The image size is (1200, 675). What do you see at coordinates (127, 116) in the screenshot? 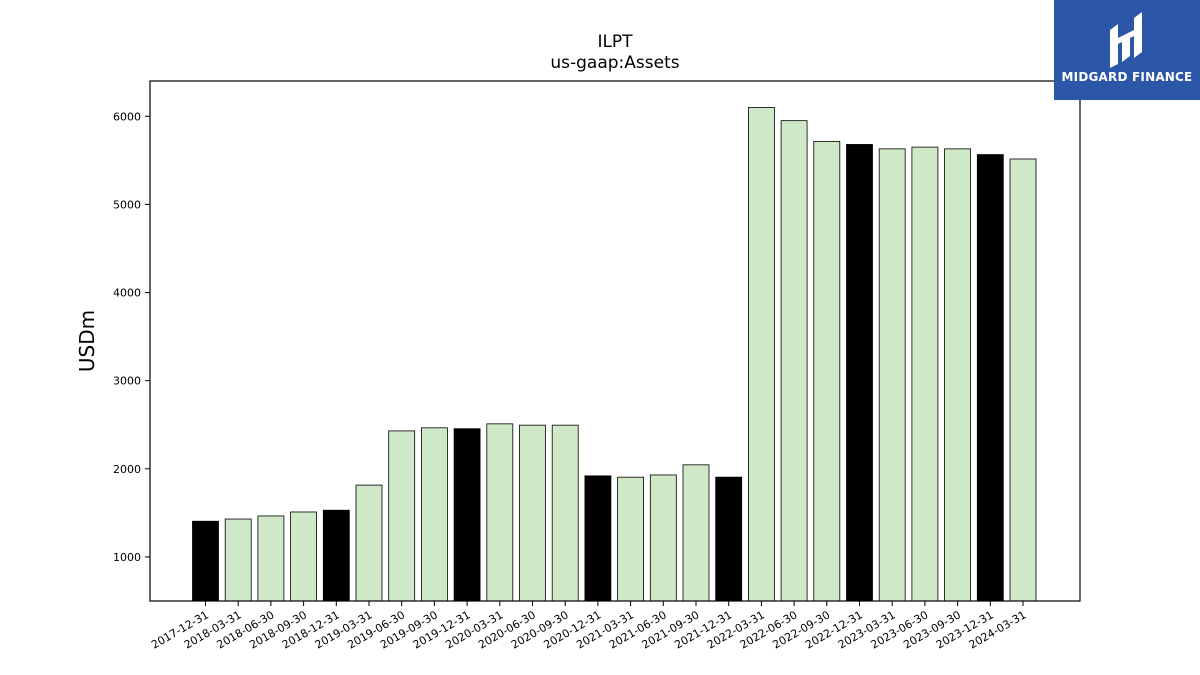
I see `y-tick-label: 6000` at bounding box center [127, 116].